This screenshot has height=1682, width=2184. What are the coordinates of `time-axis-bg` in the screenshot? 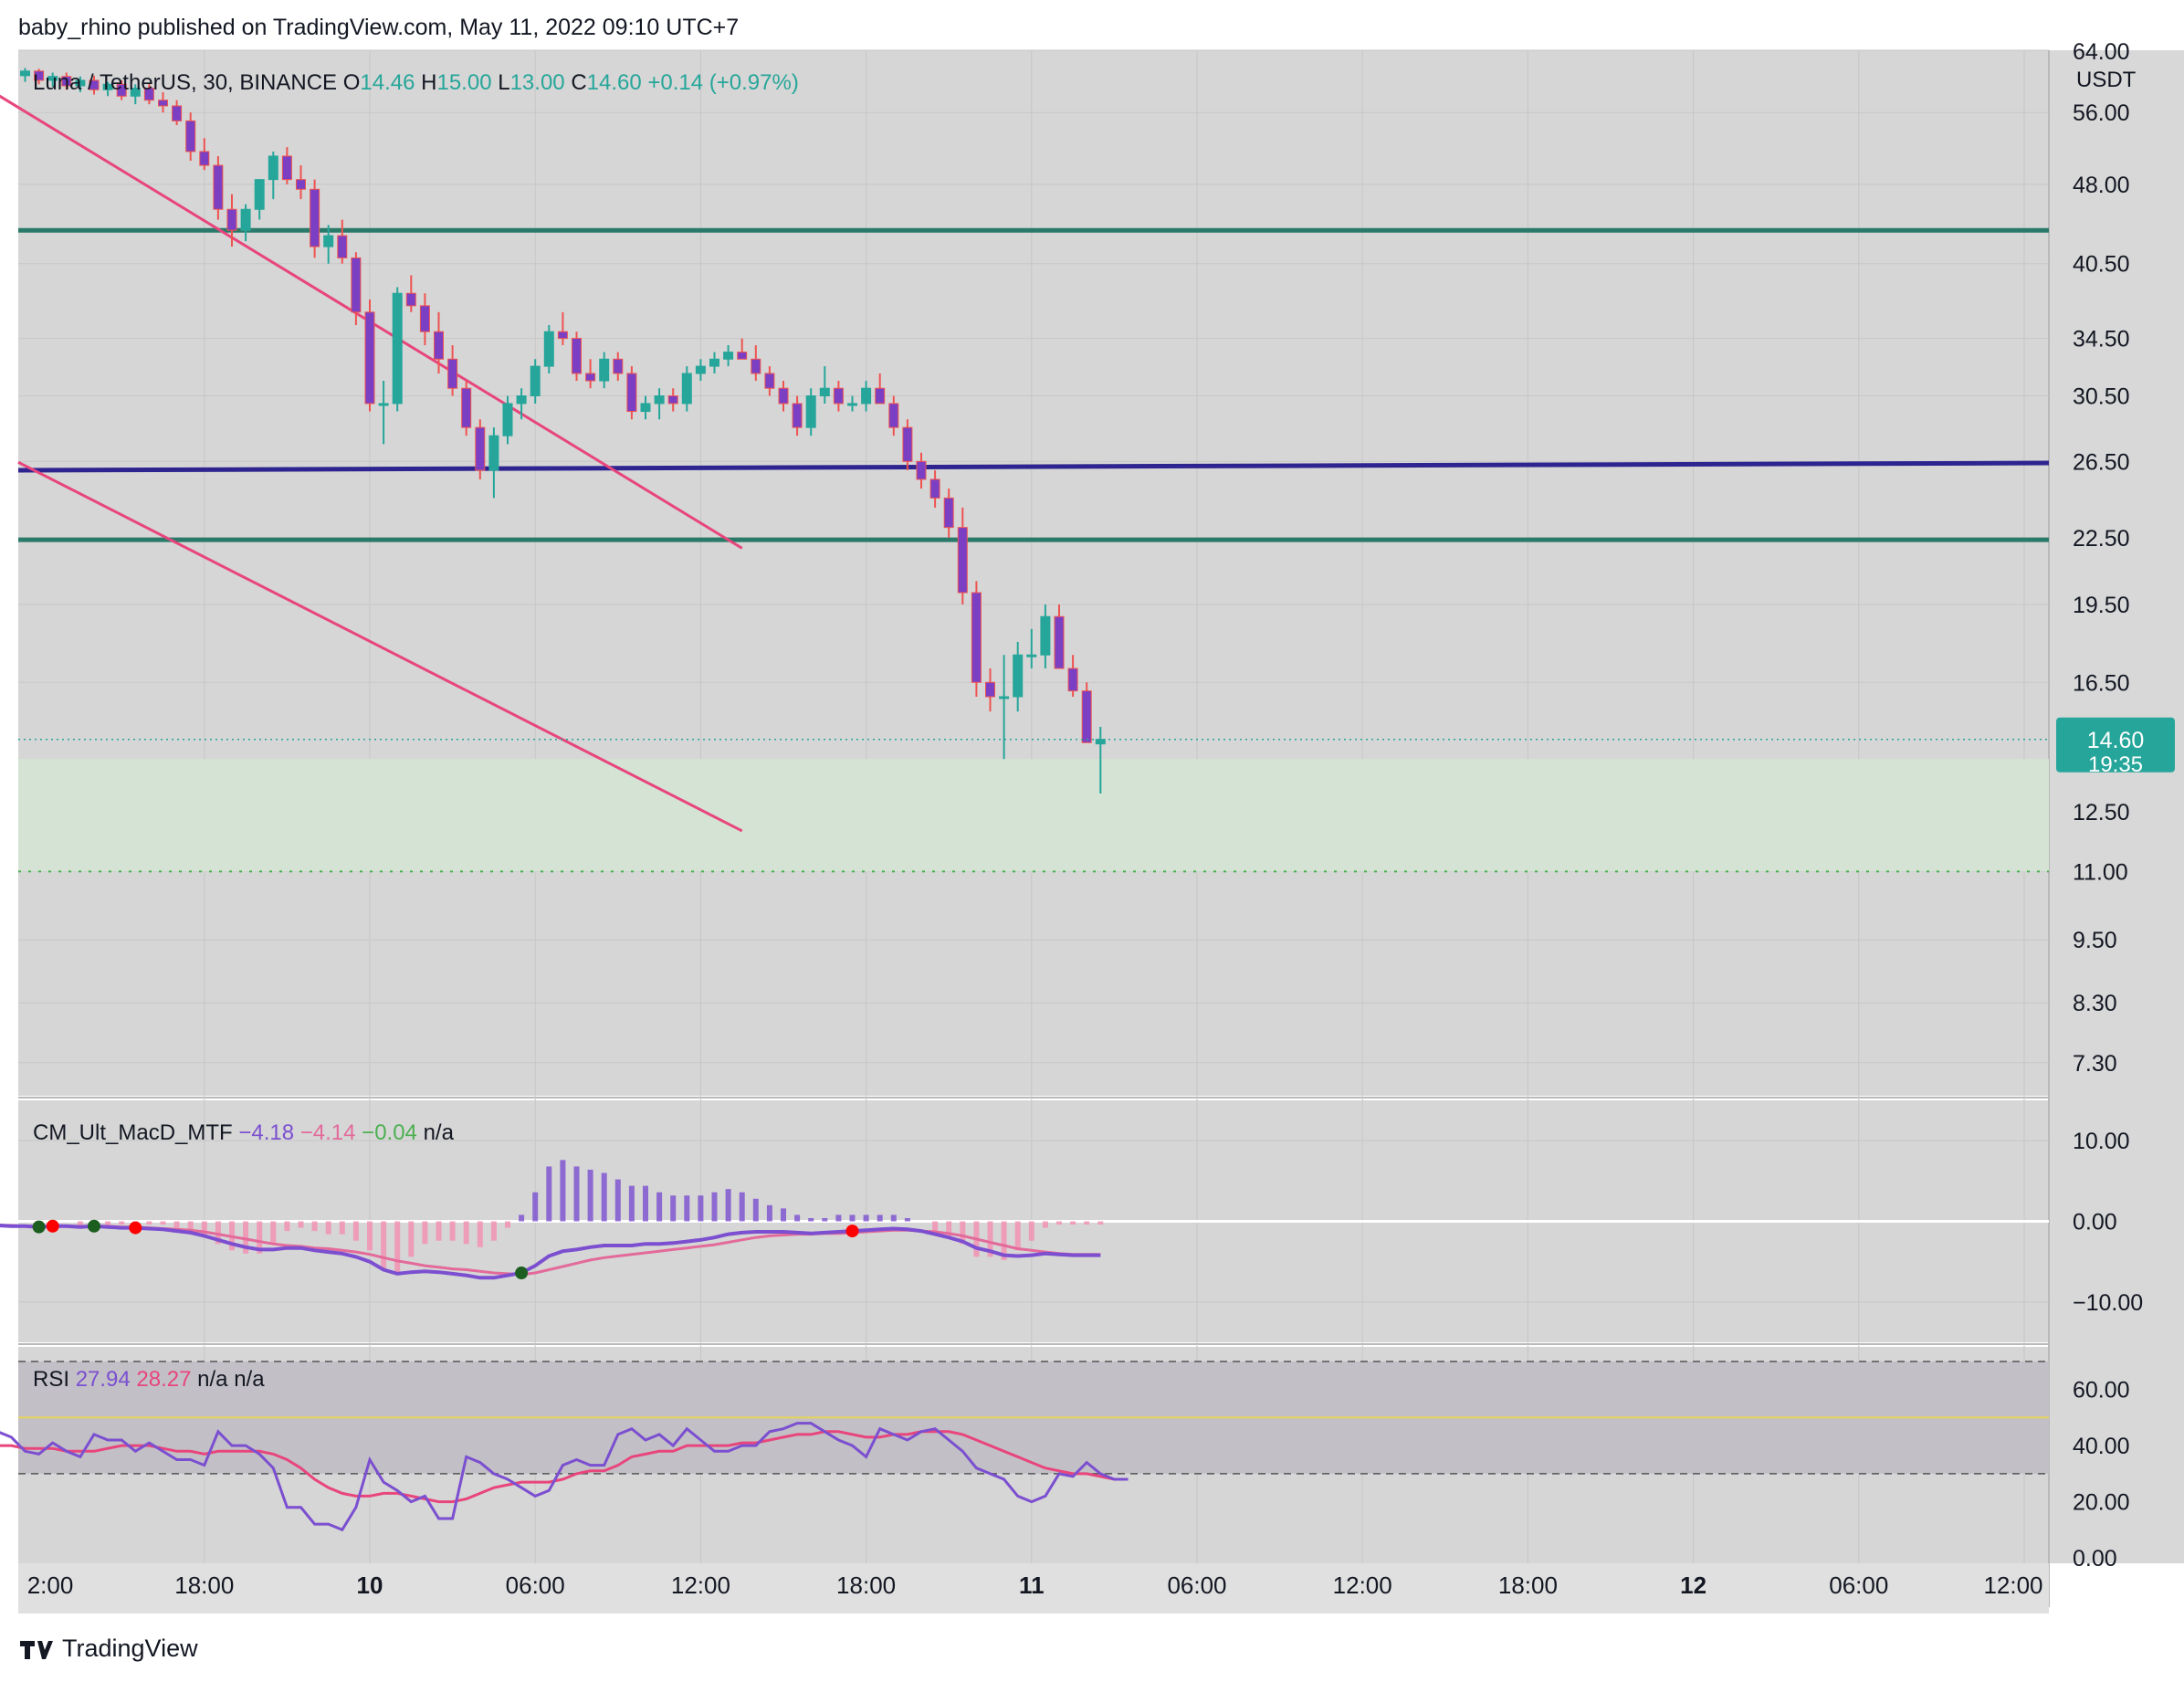 It's located at (1033, 1588).